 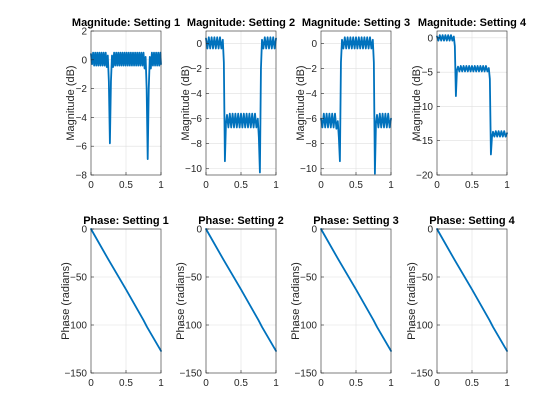 I want to click on chart-title: Magnitude: Setting 2, so click(x=241, y=23).